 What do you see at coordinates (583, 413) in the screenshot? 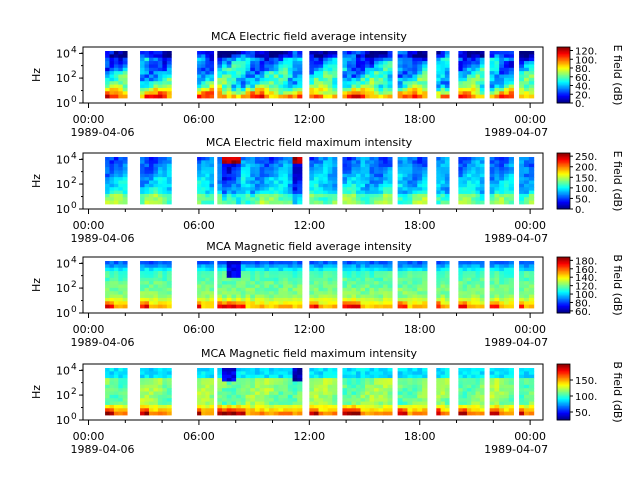
I see `colorbar-tick-label: 50.` at bounding box center [583, 413].